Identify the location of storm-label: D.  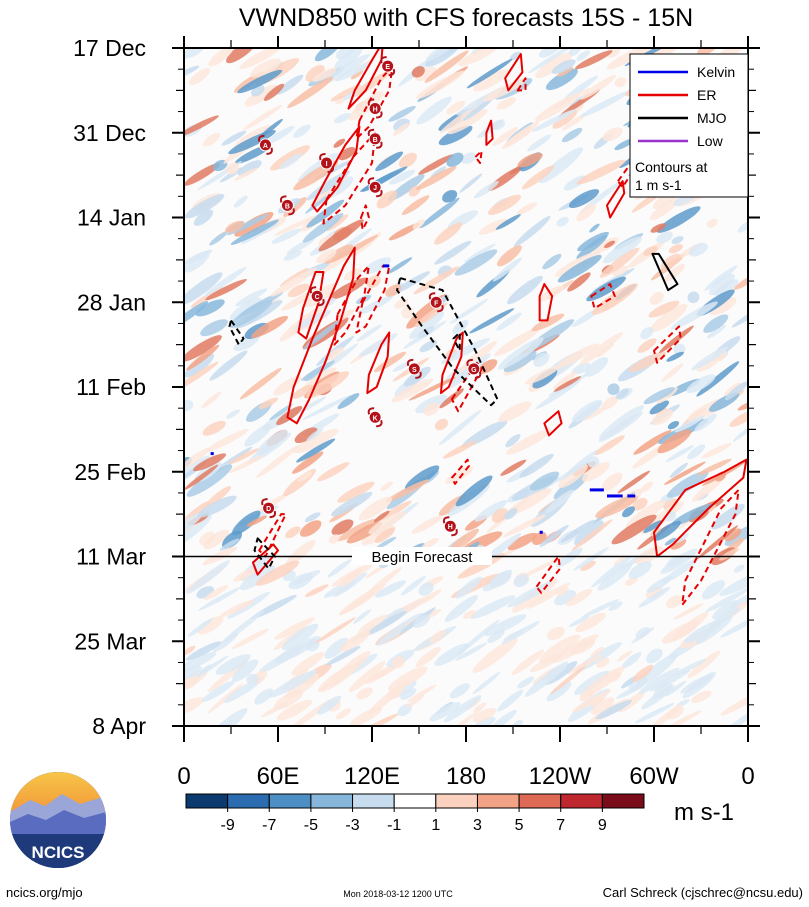
(268, 509).